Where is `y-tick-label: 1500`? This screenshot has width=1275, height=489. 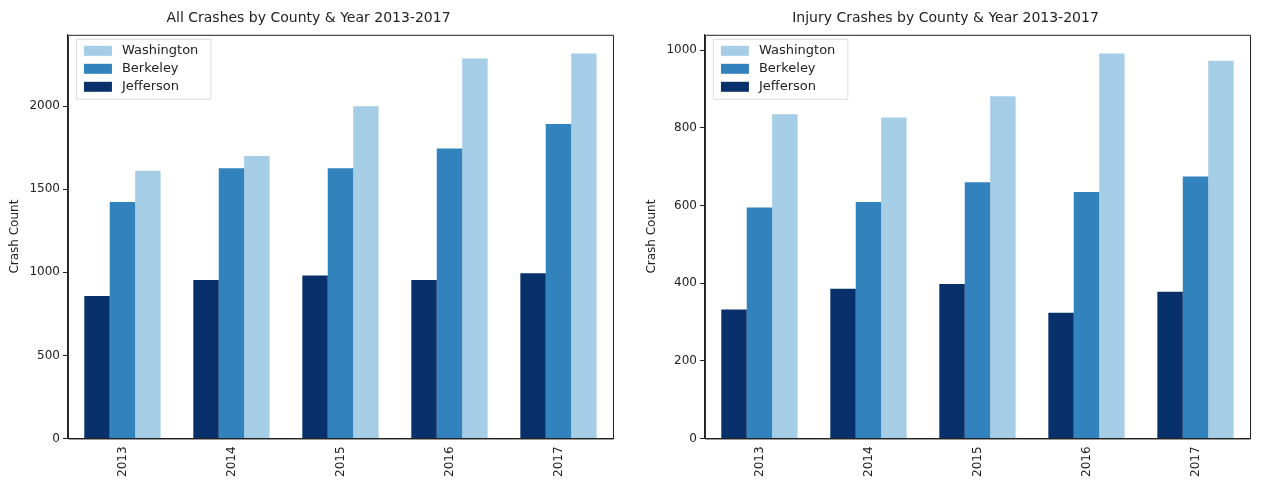 y-tick-label: 1500 is located at coordinates (44, 188).